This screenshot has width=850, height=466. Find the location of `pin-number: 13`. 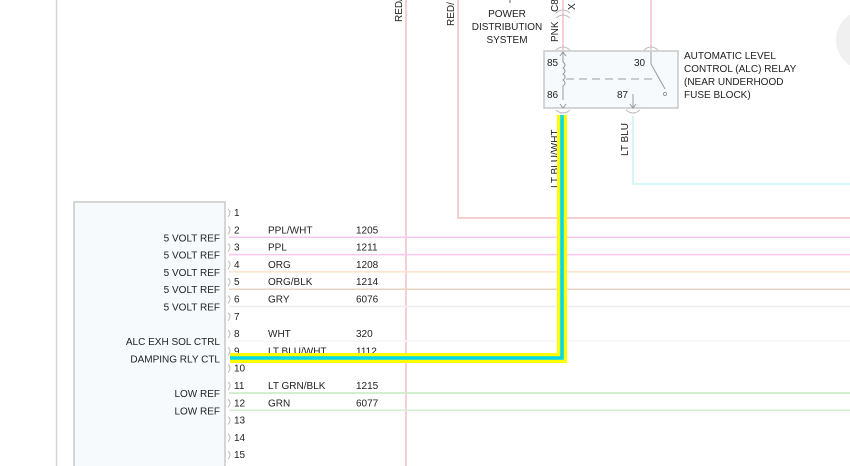

pin-number: 13 is located at coordinates (240, 421).